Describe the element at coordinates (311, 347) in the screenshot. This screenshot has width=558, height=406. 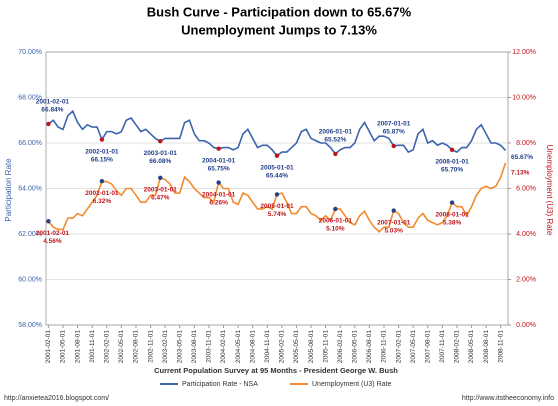
I see `x-tick-label: 2005-08-01` at that location.